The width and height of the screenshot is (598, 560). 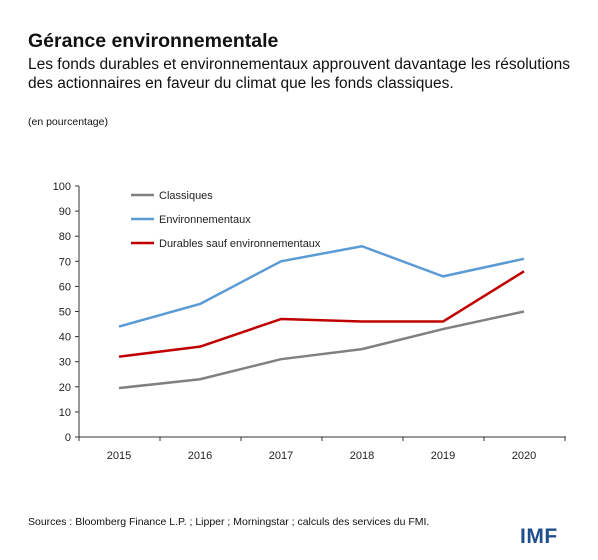 What do you see at coordinates (65, 363) in the screenshot?
I see `y-tick-label: 30` at bounding box center [65, 363].